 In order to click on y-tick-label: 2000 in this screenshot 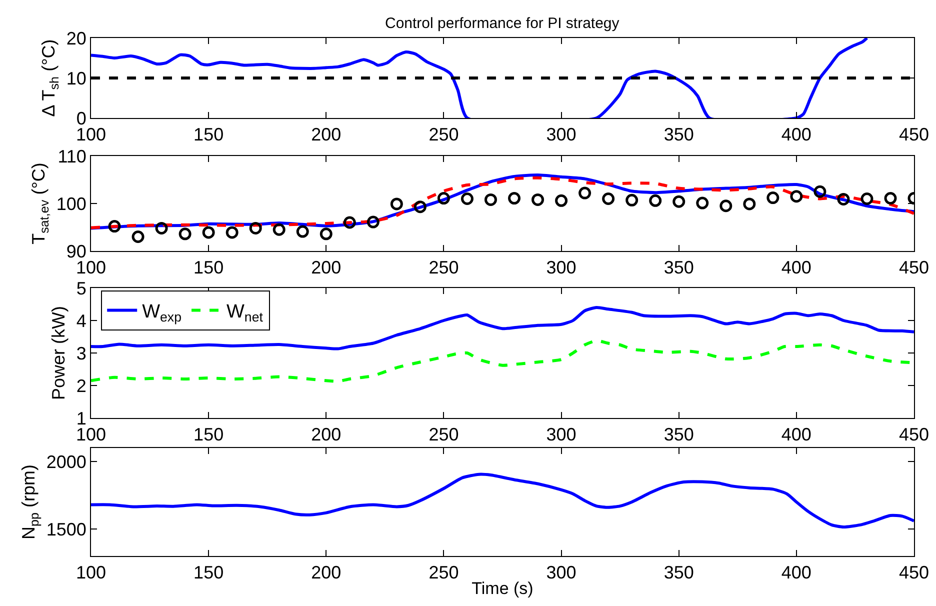, I will do `click(66, 462)`.